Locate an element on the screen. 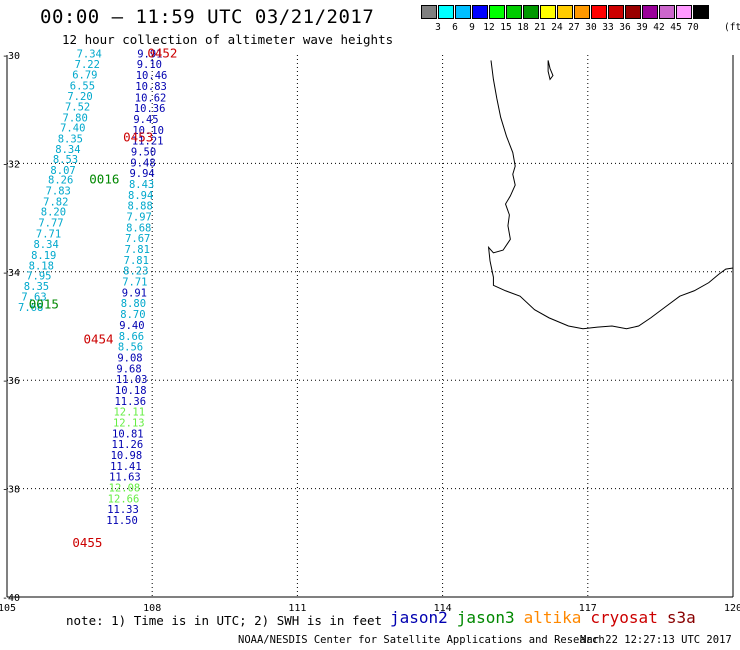 The width and height of the screenshot is (740, 650). wave-height-value: 11.50 is located at coordinates (122, 521).